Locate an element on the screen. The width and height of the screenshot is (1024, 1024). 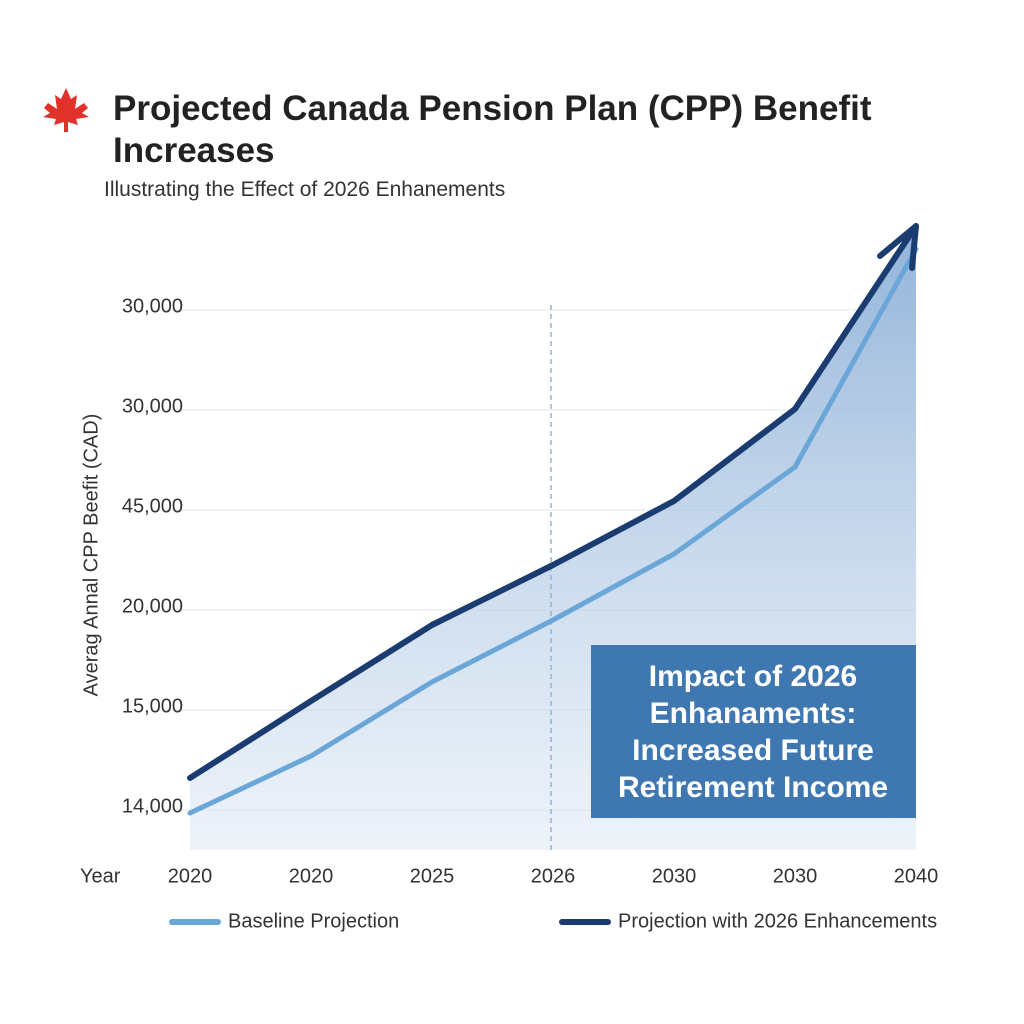
annotation-text: Increased Future is located at coordinates (753, 750).